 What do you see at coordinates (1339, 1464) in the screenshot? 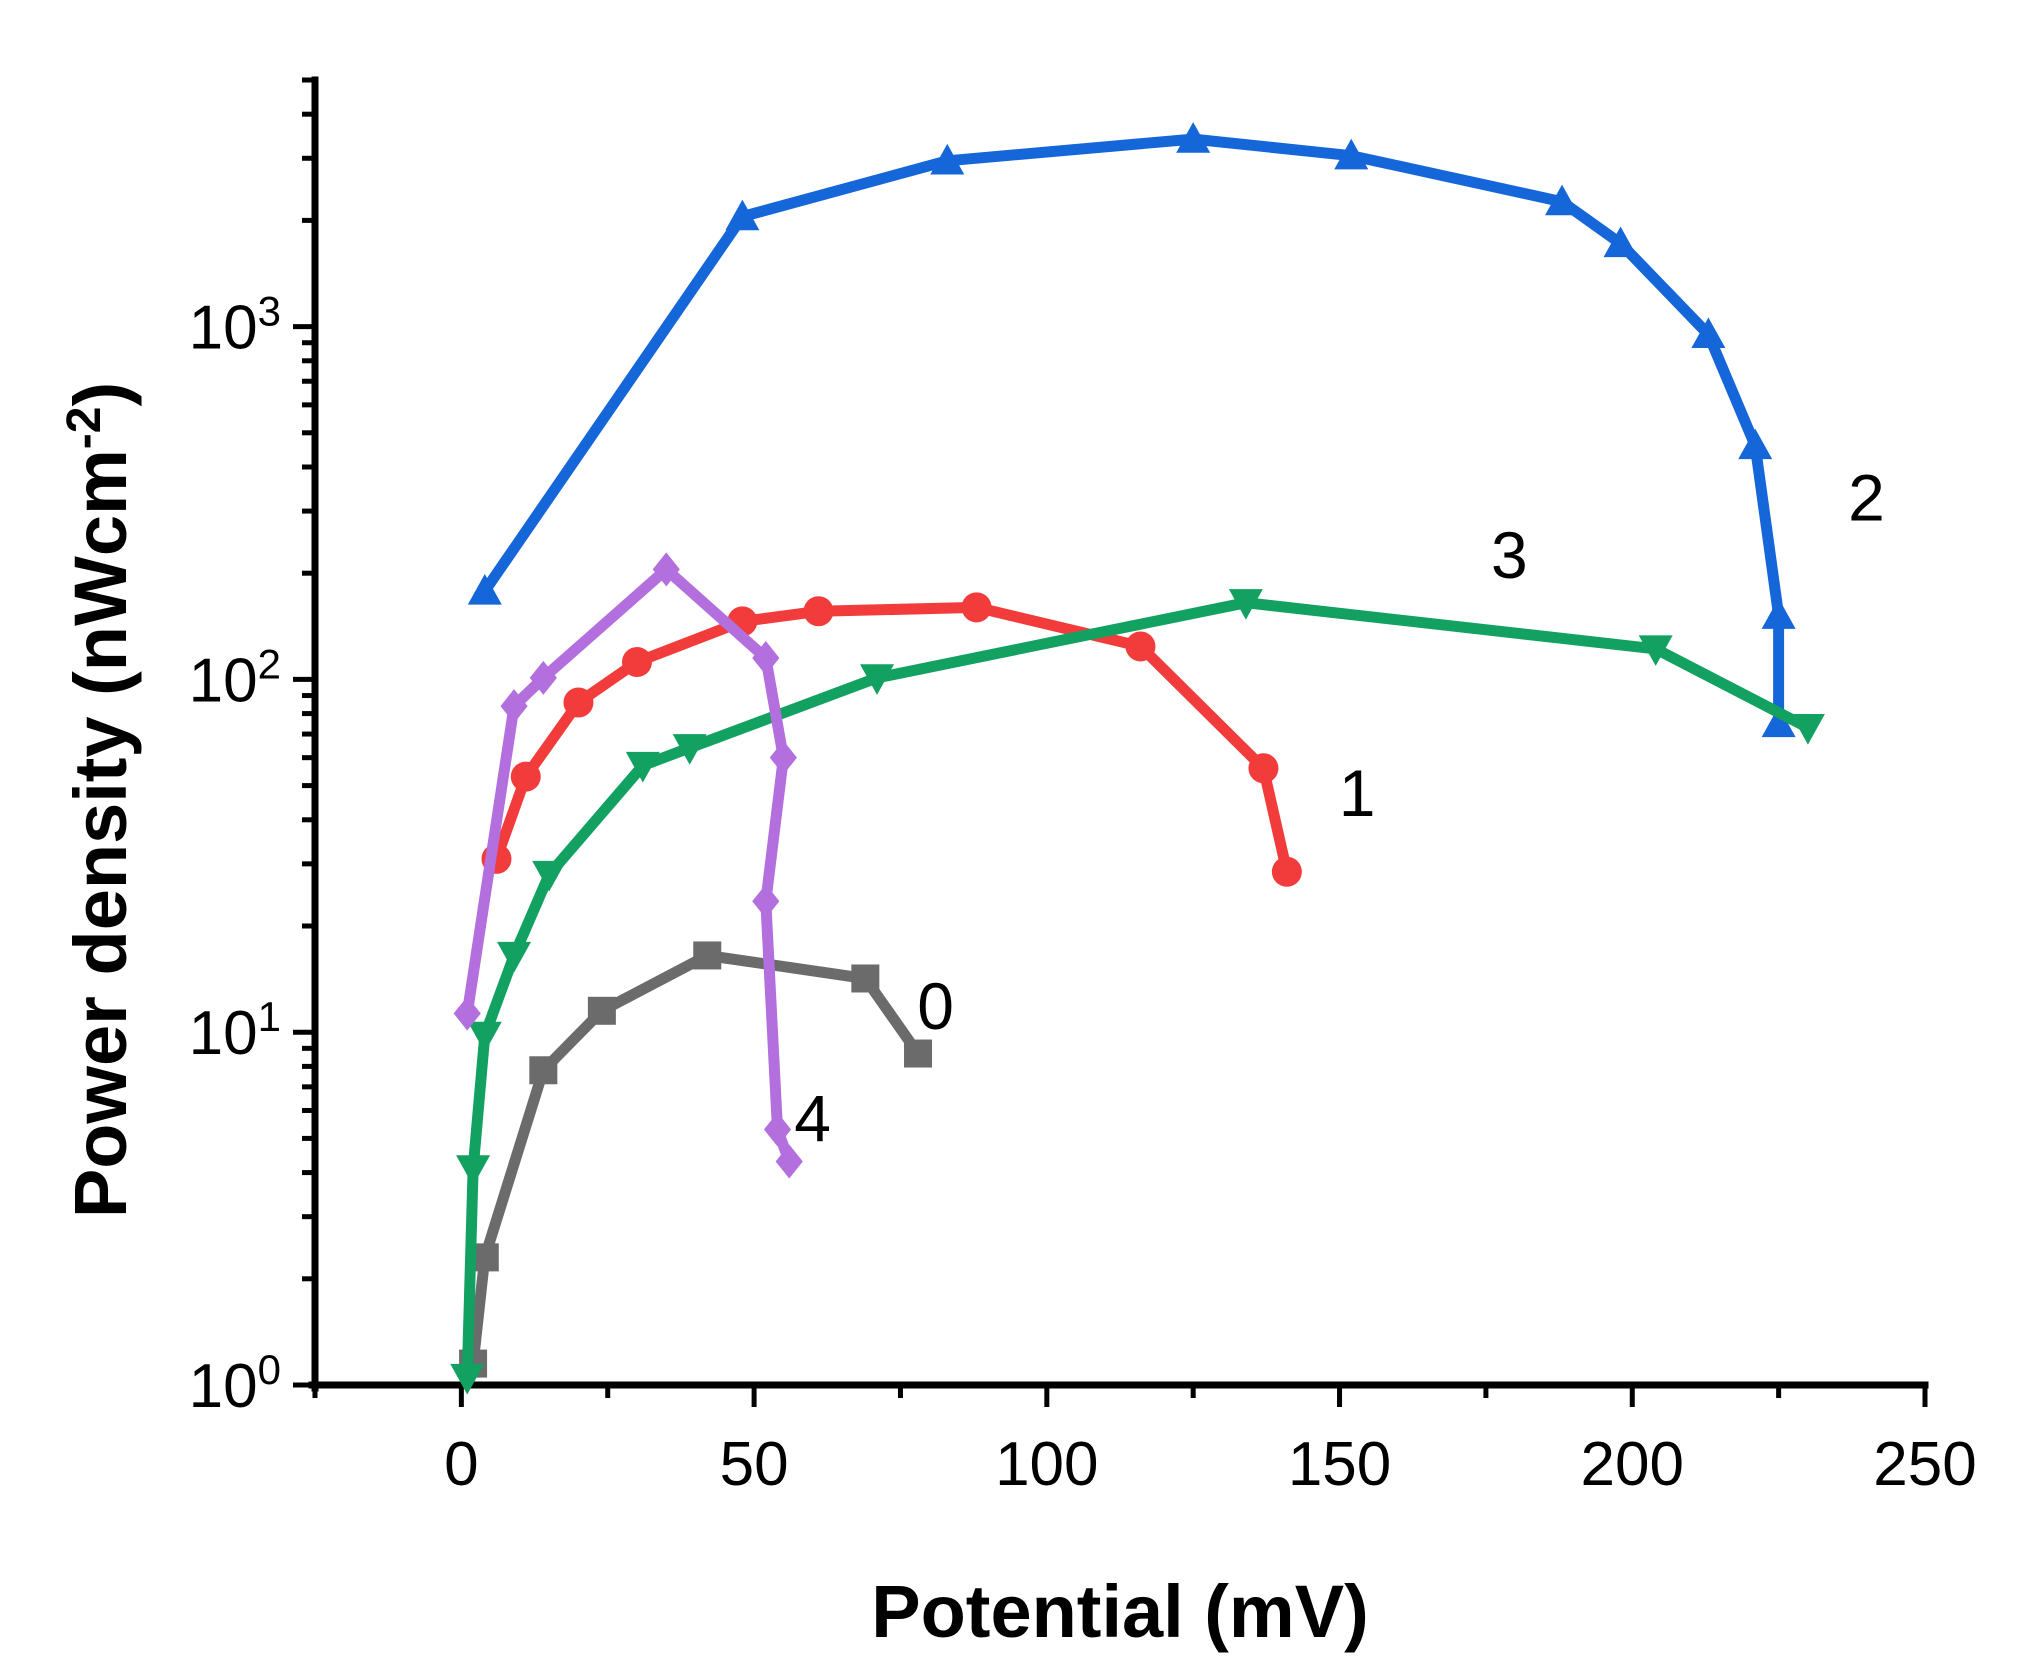
I see `x-tick-label: 150` at bounding box center [1339, 1464].